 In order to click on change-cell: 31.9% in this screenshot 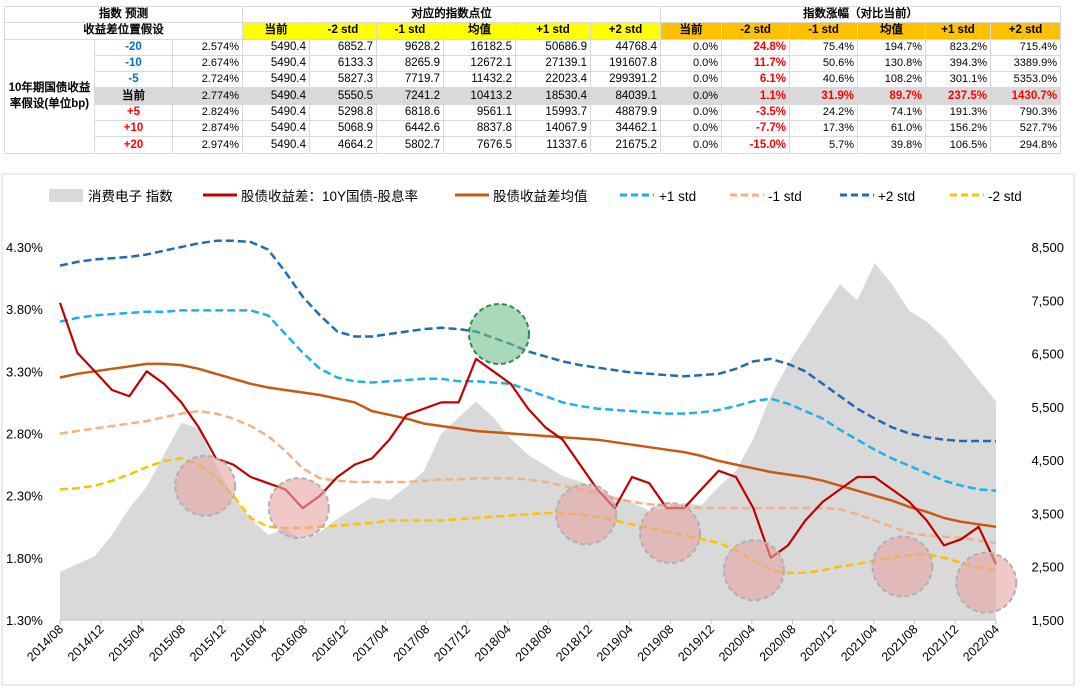, I will do `click(824, 96)`.